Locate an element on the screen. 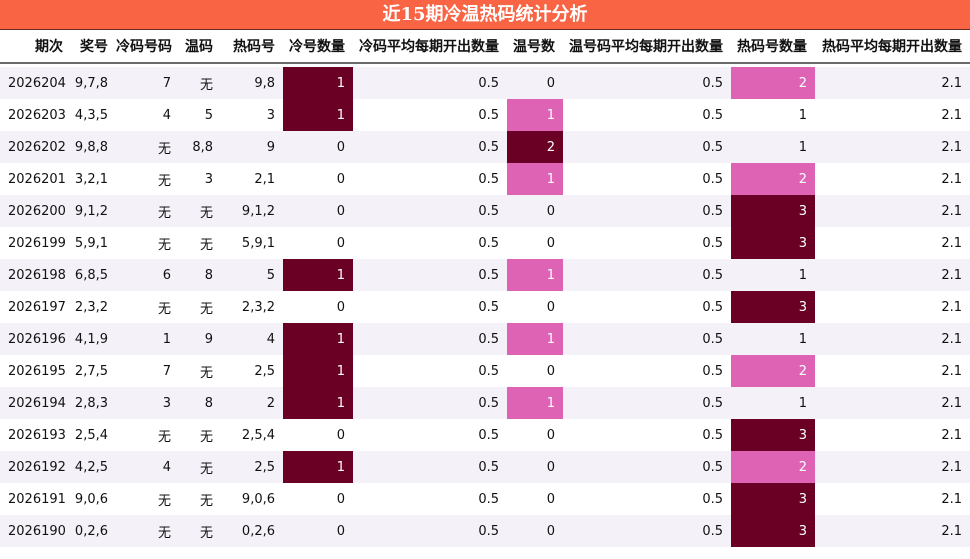 The width and height of the screenshot is (970, 559). hot-count-cell: 1 is located at coordinates (773, 339).